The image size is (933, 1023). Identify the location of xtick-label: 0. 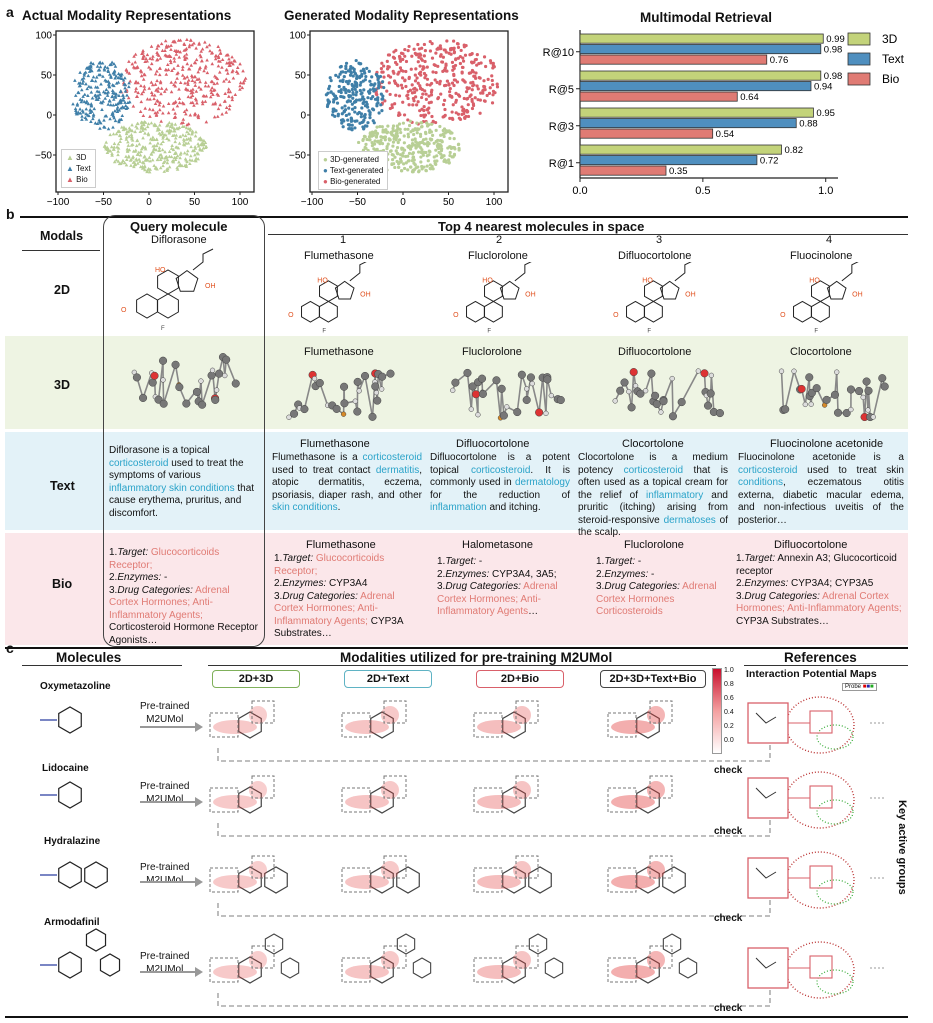
(403, 202).